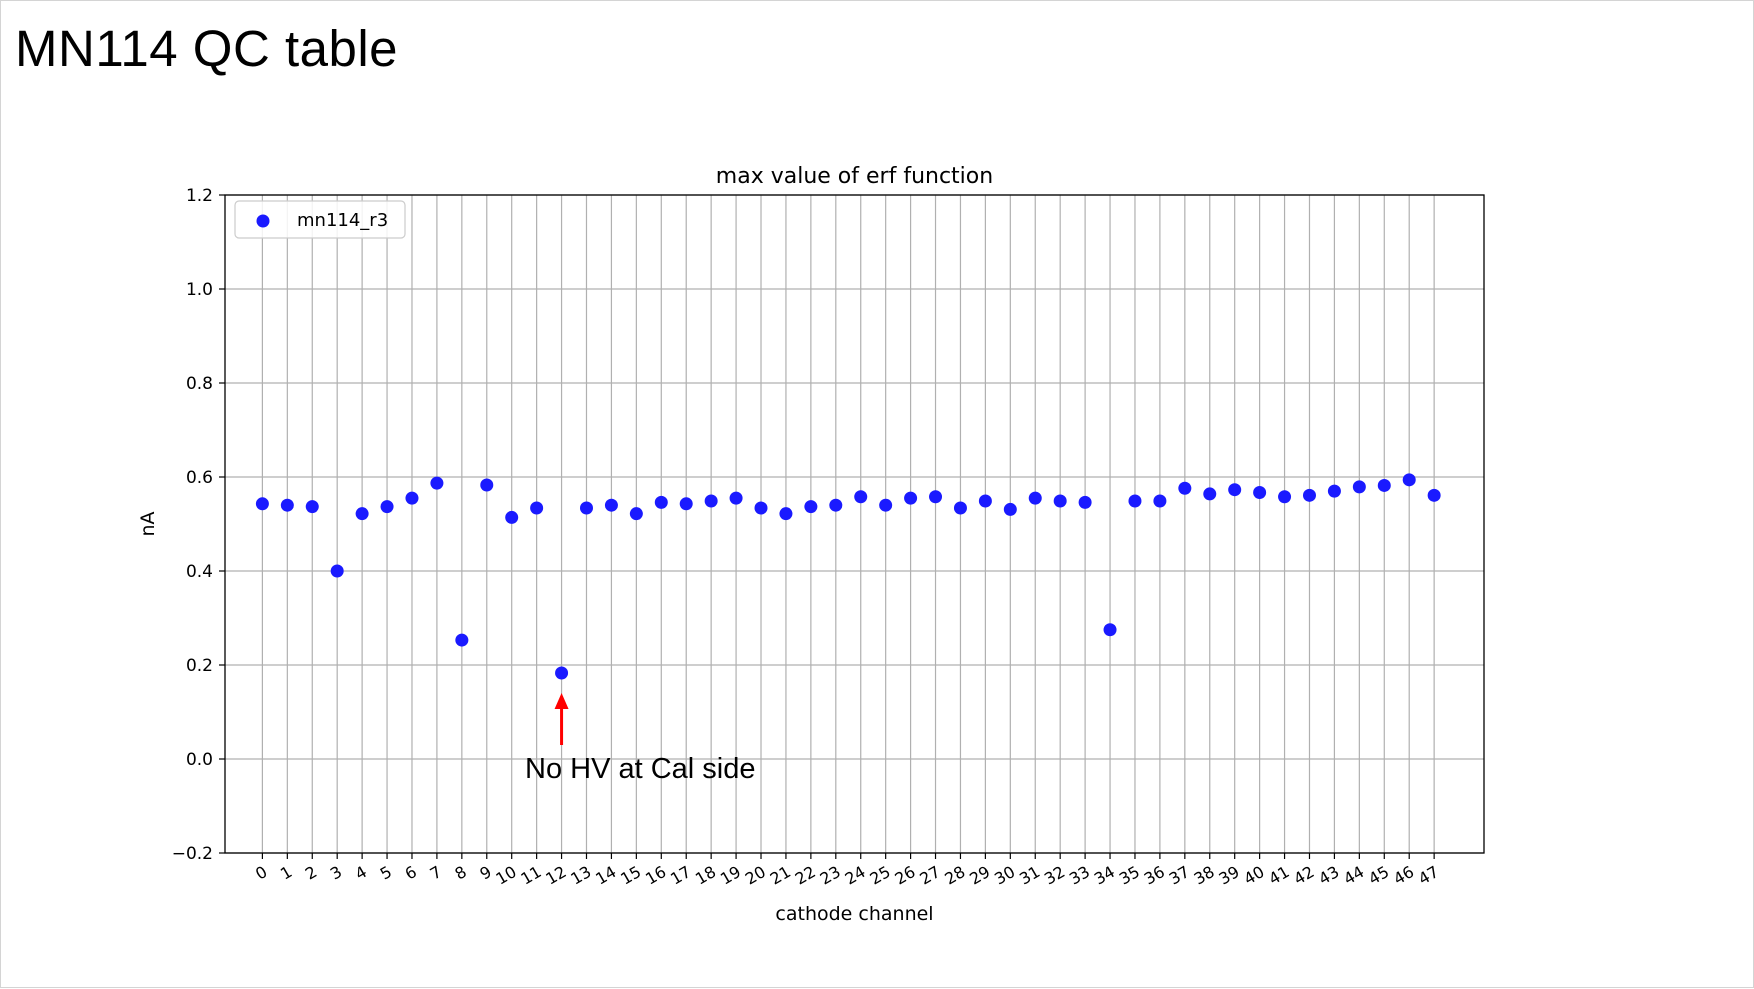 The height and width of the screenshot is (989, 1754). What do you see at coordinates (199, 760) in the screenshot?
I see `y-tick-label: 0.0` at bounding box center [199, 760].